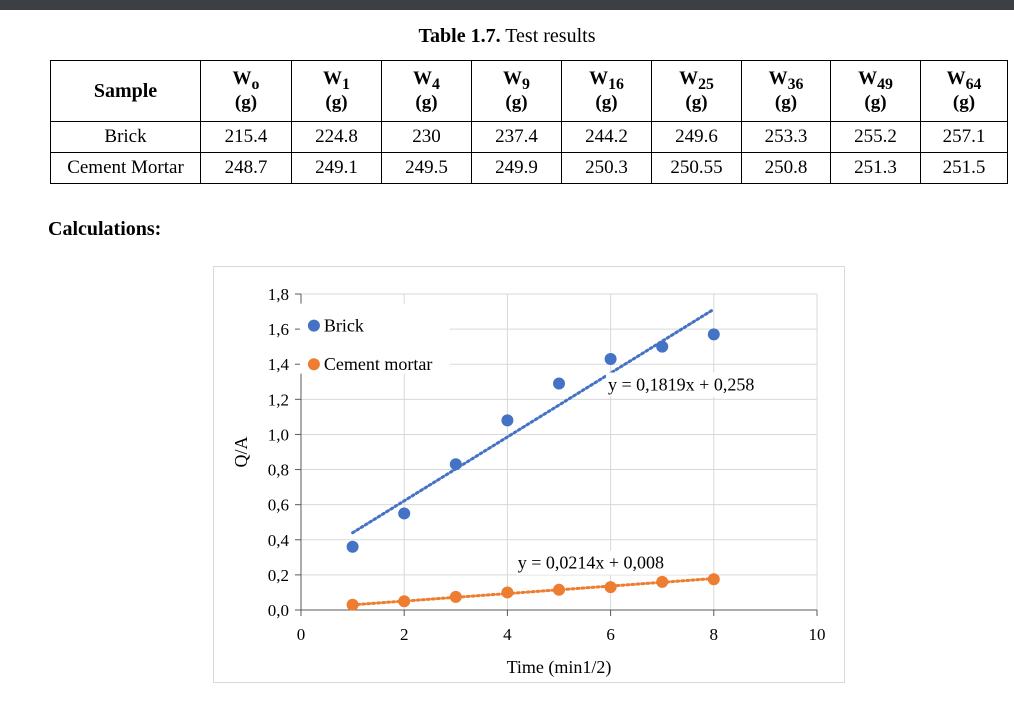 The image size is (1014, 727). I want to click on table-caption: Table 1.7. Test results, so click(507, 36).